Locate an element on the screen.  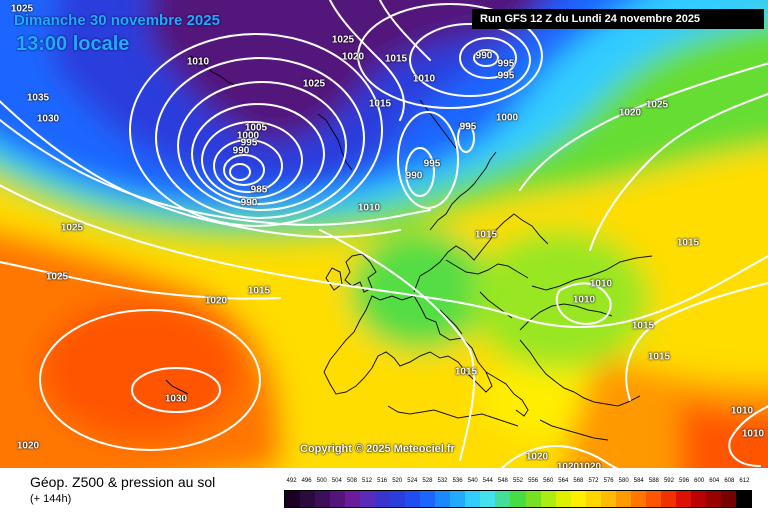
legend-label: 596 is located at coordinates (684, 481).